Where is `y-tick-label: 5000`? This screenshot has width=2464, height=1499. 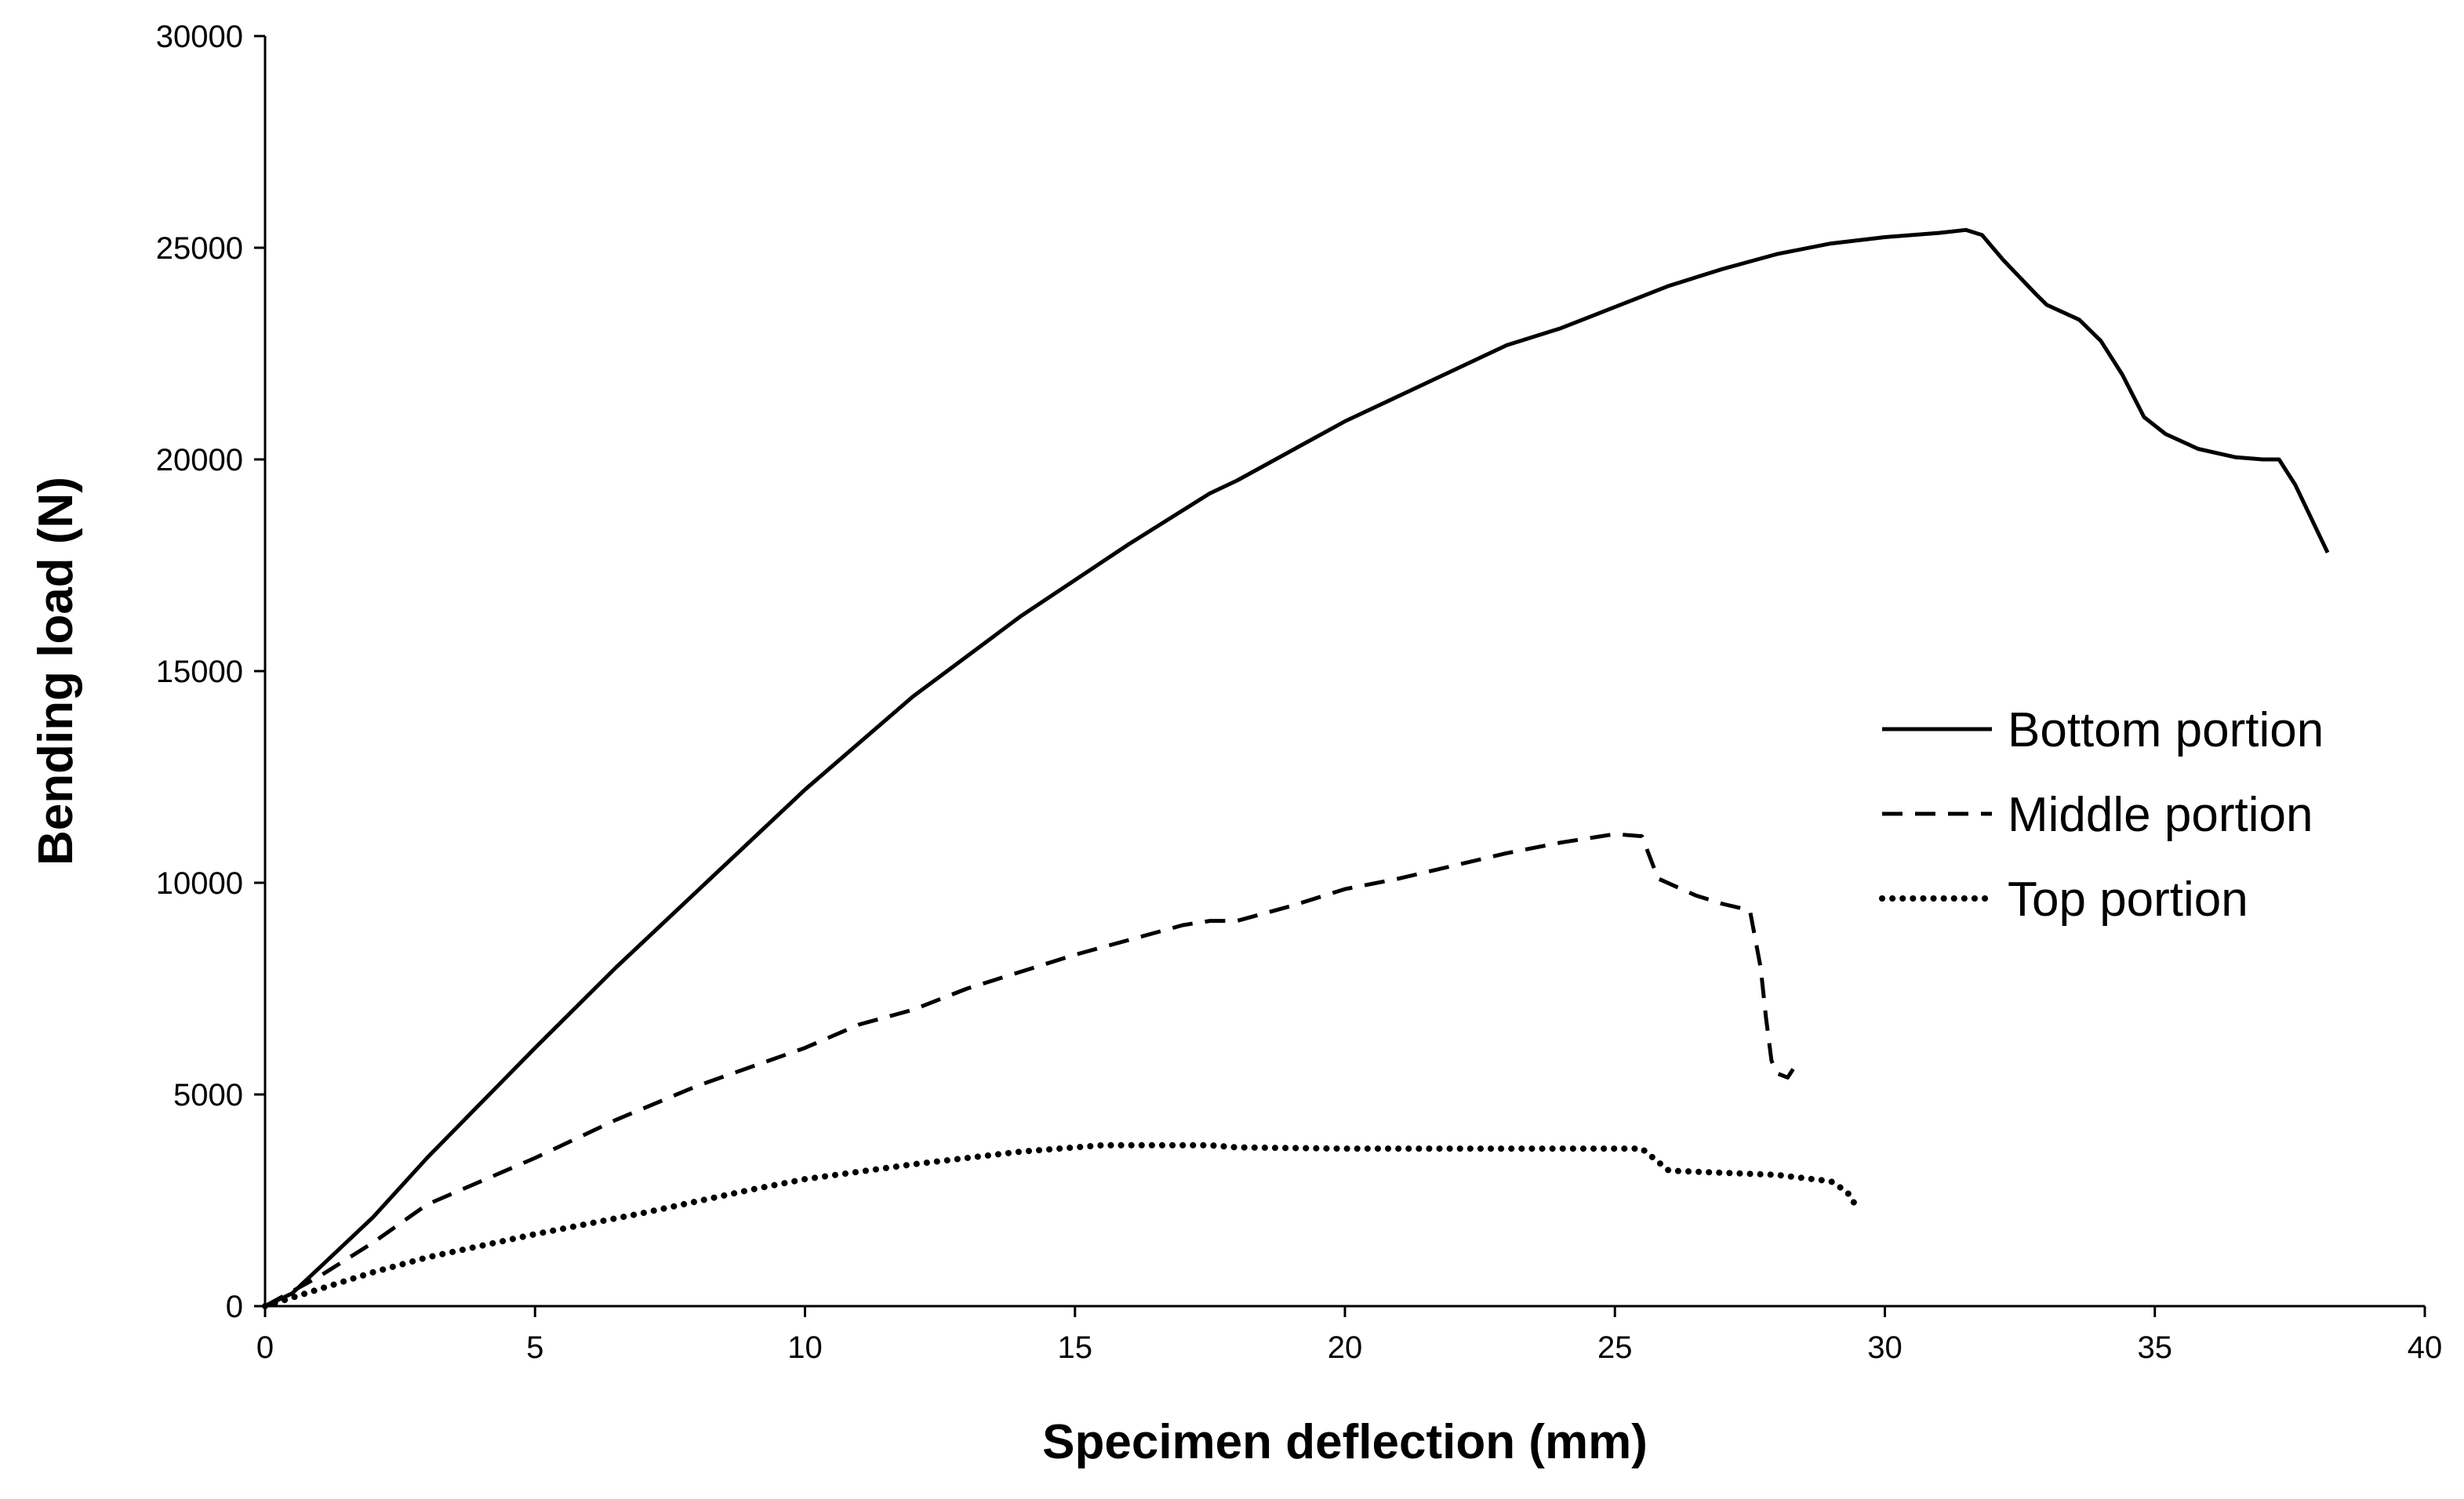 y-tick-label: 5000 is located at coordinates (208, 1095).